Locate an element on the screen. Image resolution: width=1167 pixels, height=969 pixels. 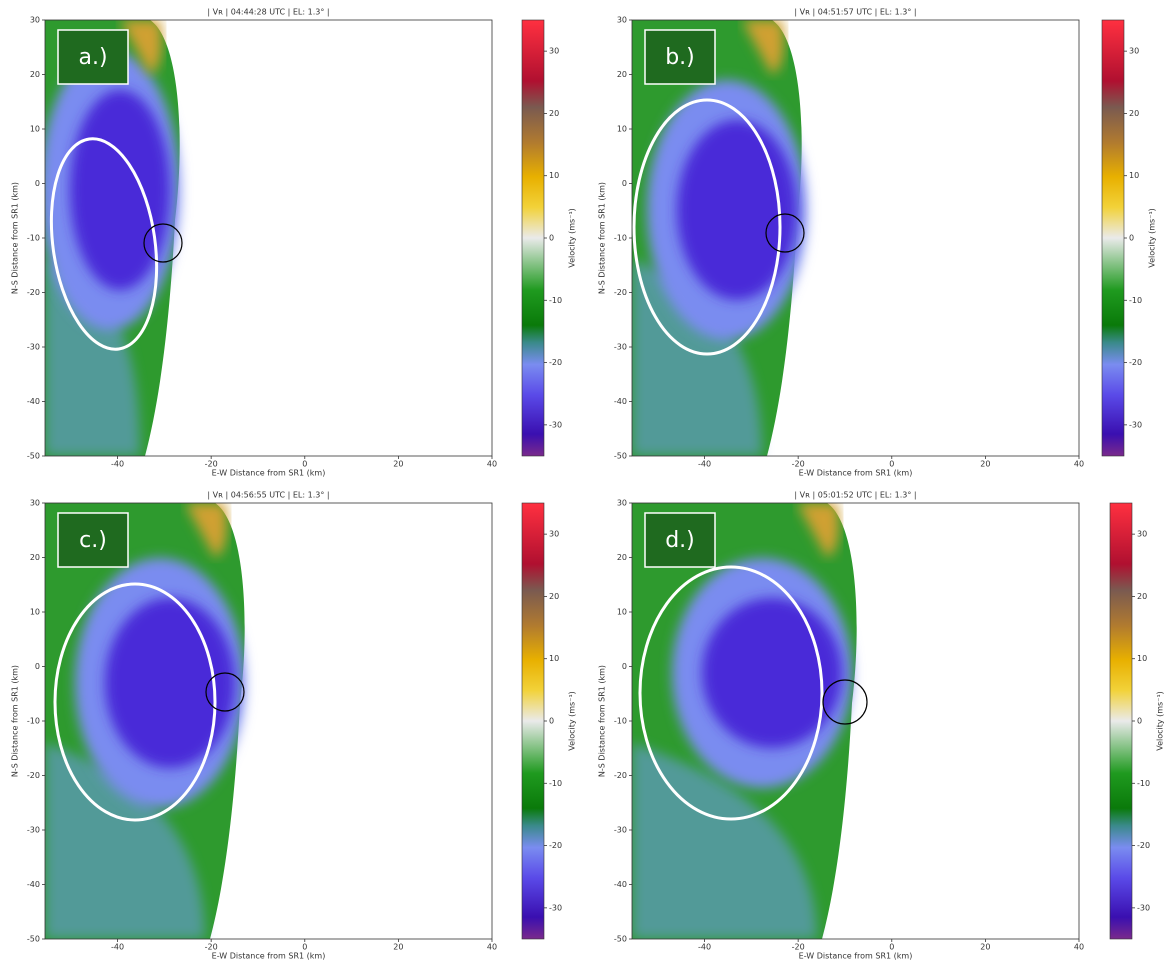
panel-label: a.) is located at coordinates (92, 57).